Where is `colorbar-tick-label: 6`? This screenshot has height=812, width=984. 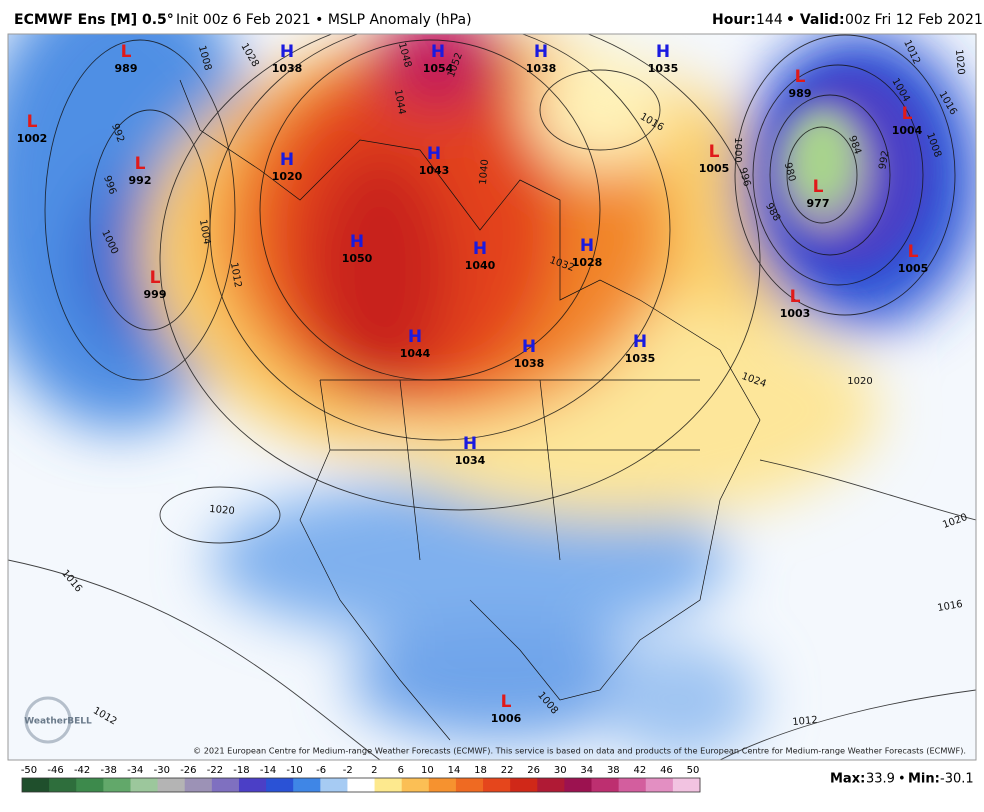 colorbar-tick-label: 6 is located at coordinates (401, 770).